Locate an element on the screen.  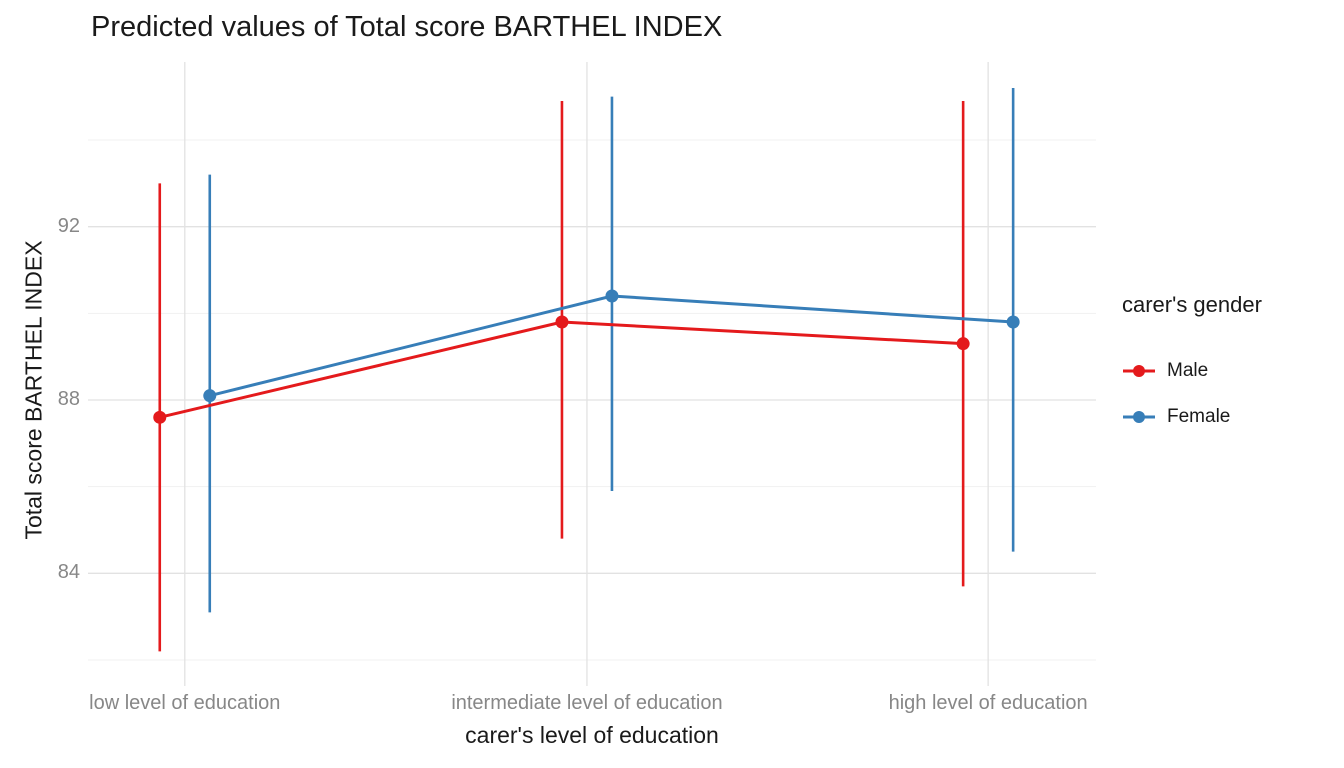
legend-label-male: Male is located at coordinates (1188, 370).